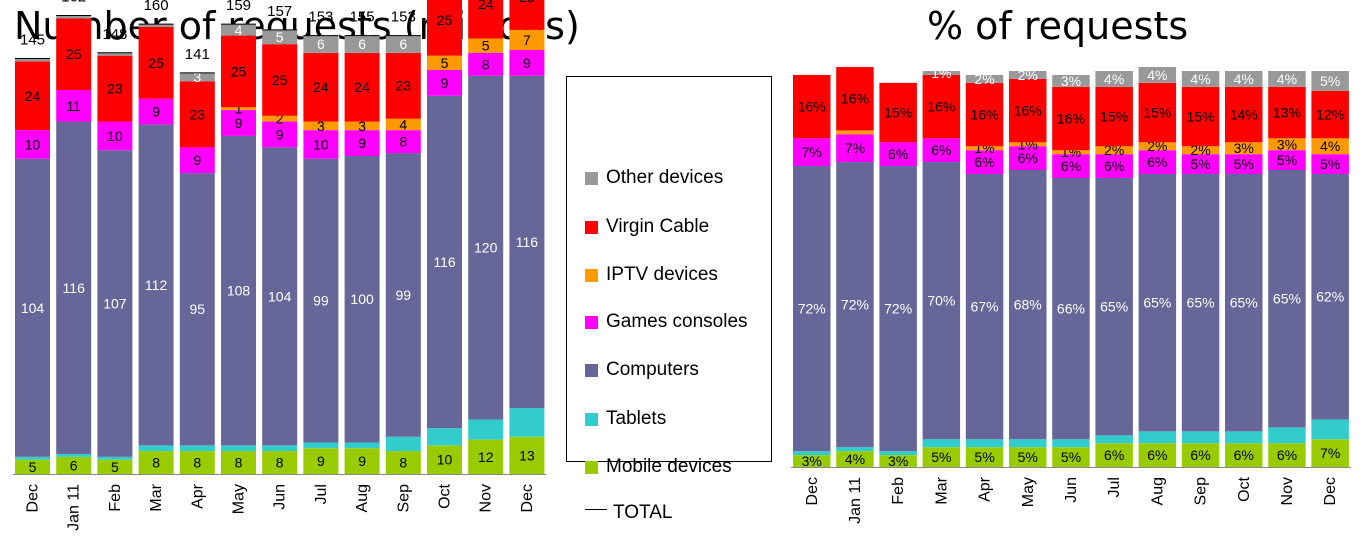 The height and width of the screenshot is (540, 1370). I want to click on x-tick-label: Jan 11, so click(855, 500).